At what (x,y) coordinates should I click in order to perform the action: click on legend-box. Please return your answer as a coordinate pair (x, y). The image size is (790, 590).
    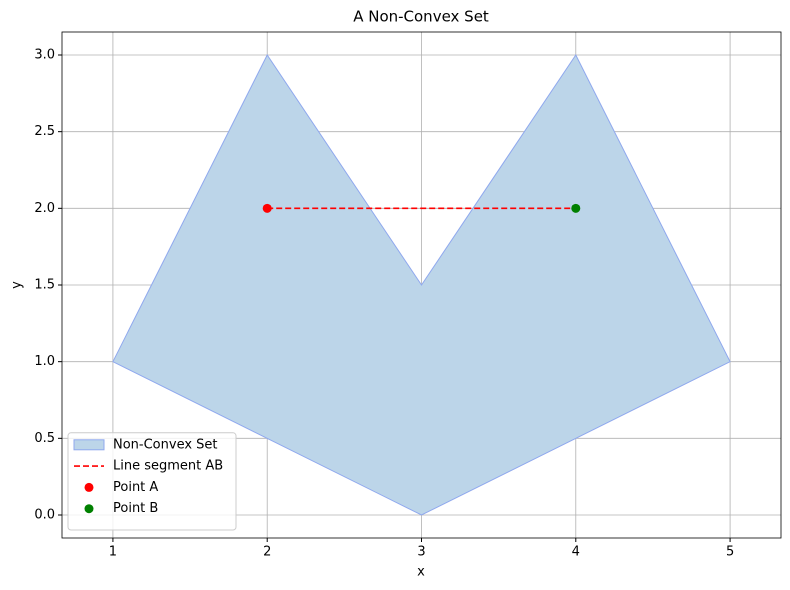
    Looking at the image, I should click on (152, 481).